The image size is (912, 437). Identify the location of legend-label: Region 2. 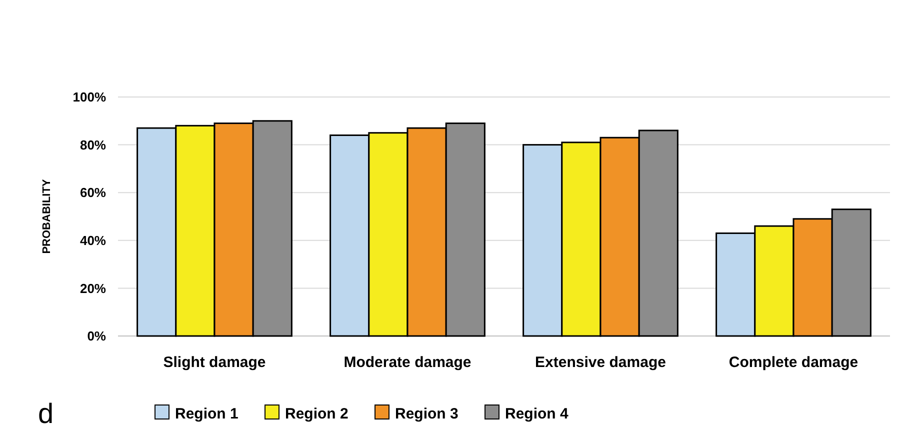
(316, 413).